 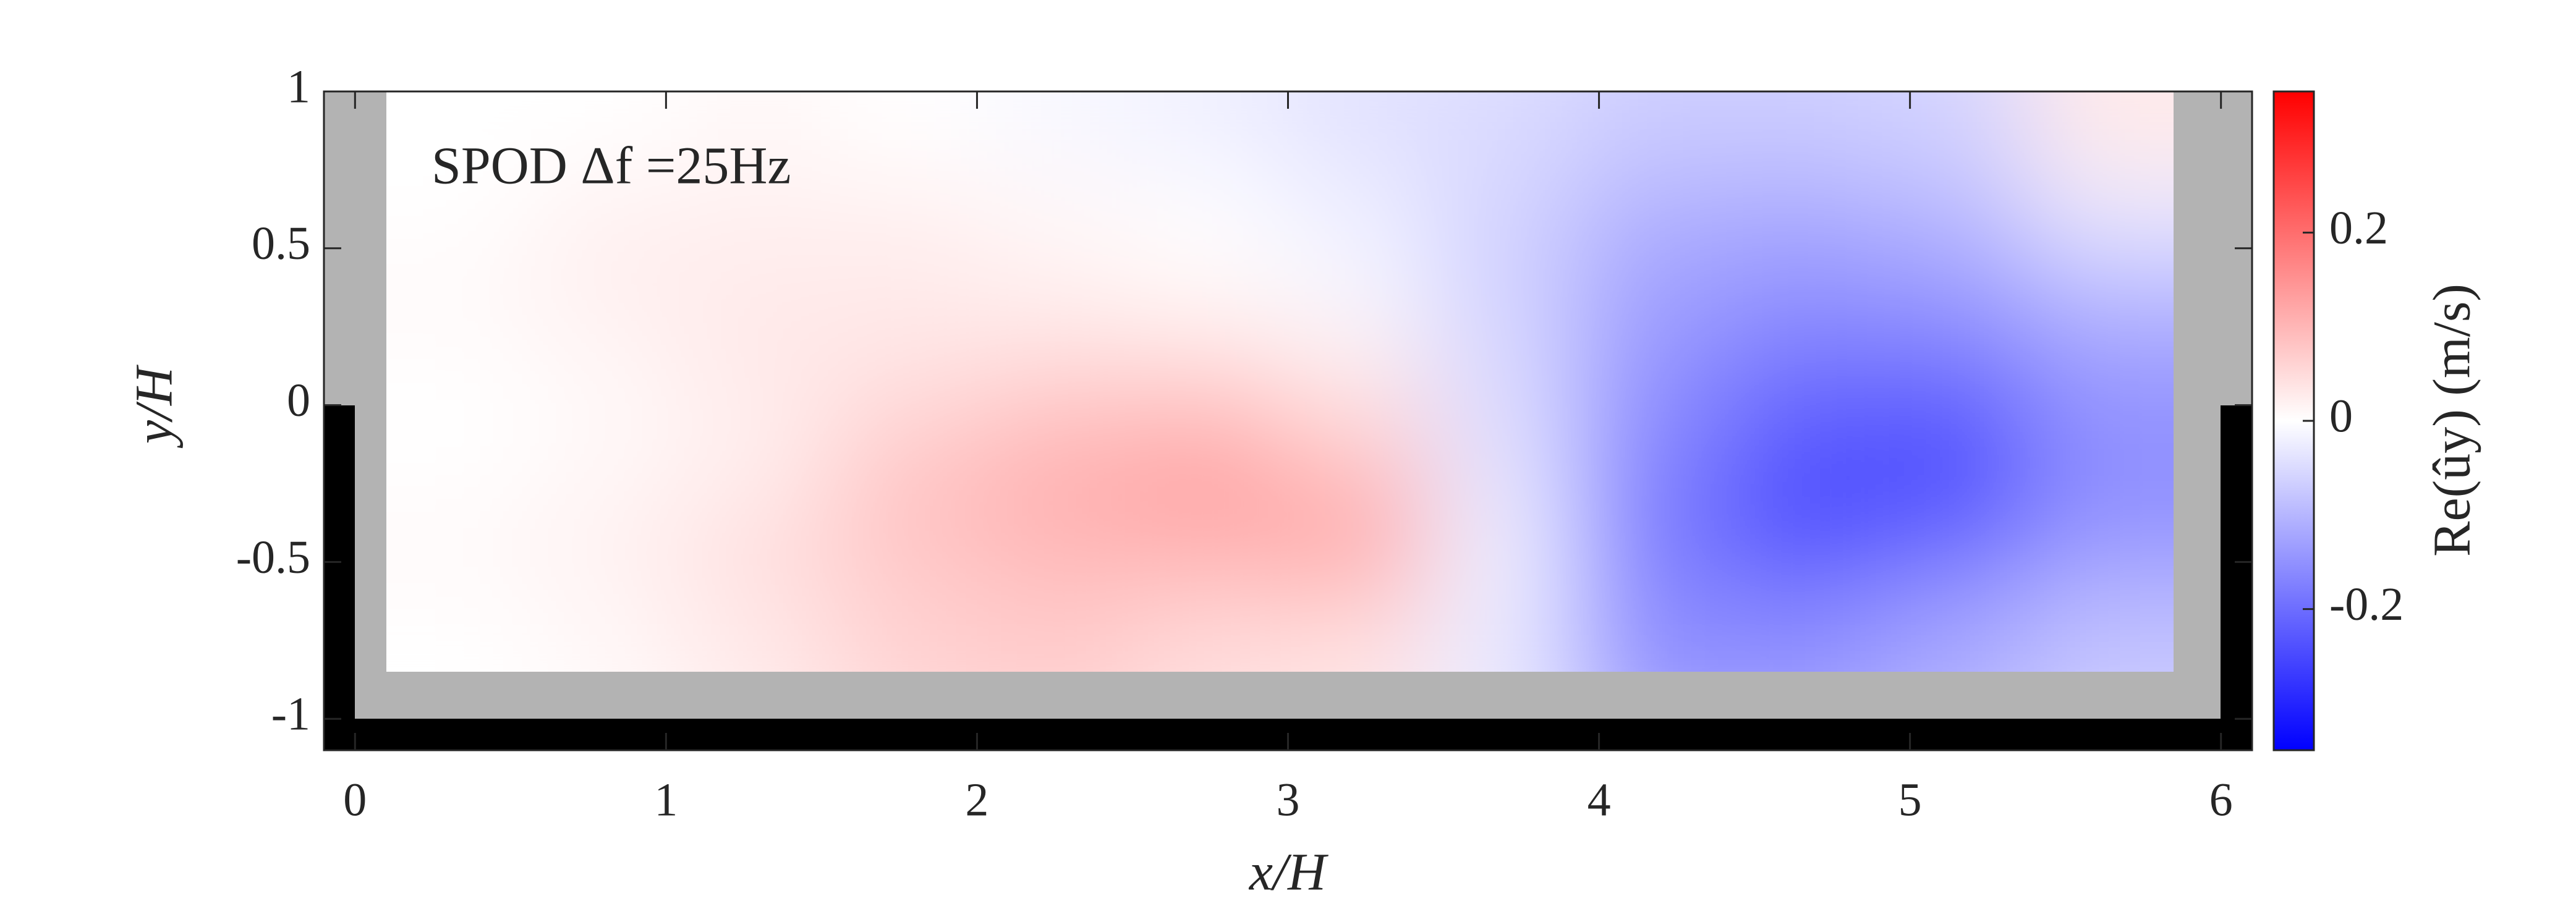 I want to click on x-tick-label: 6, so click(x=2221, y=800).